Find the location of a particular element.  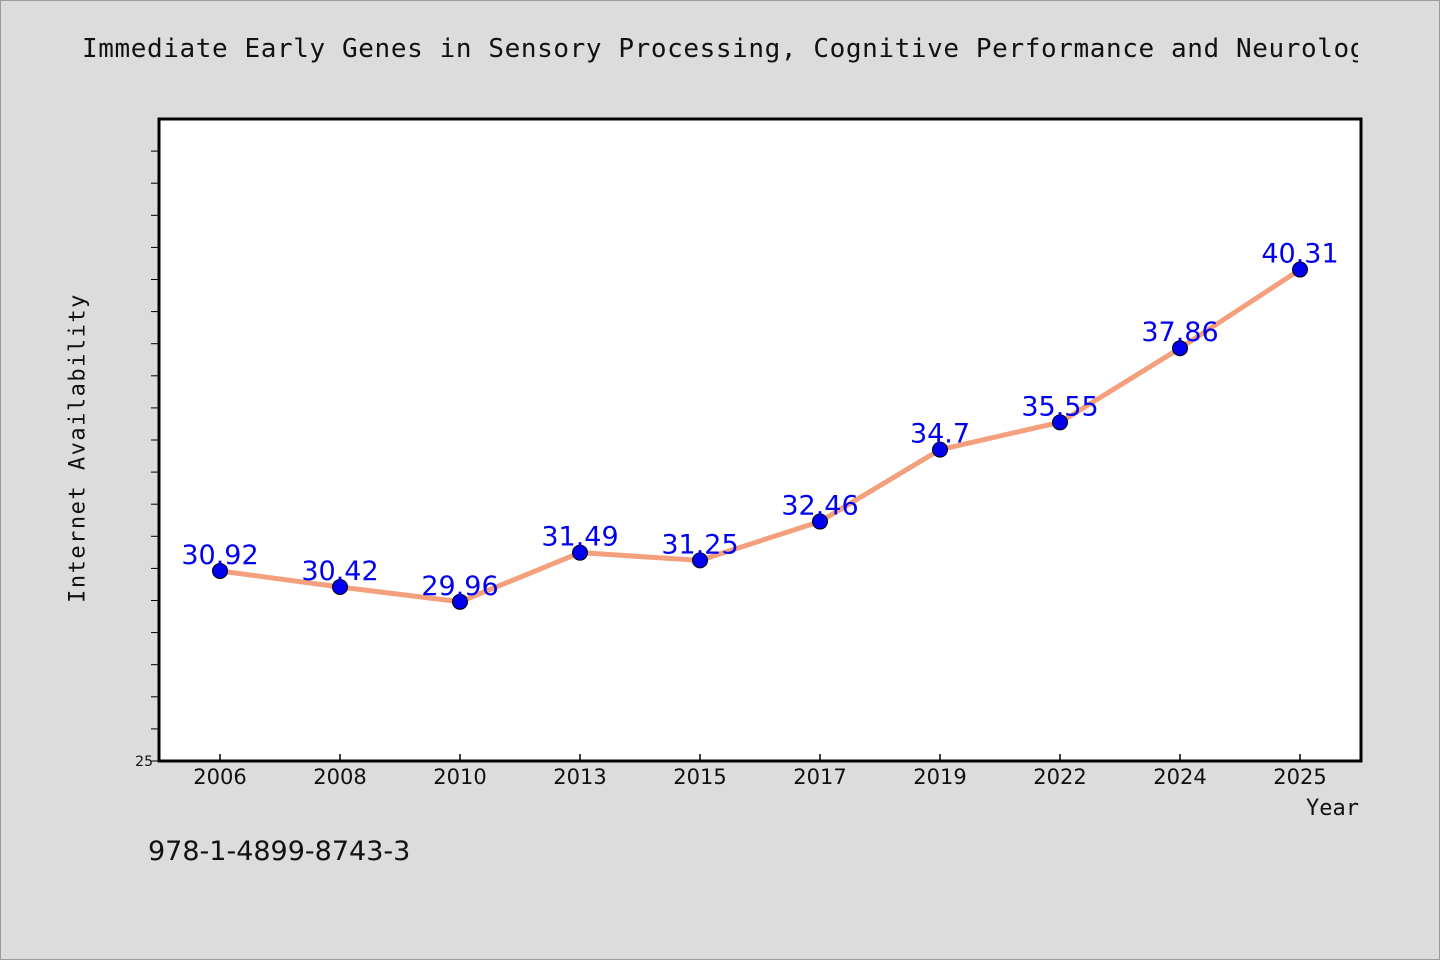

x-tick-label: 2010 is located at coordinates (459, 777).